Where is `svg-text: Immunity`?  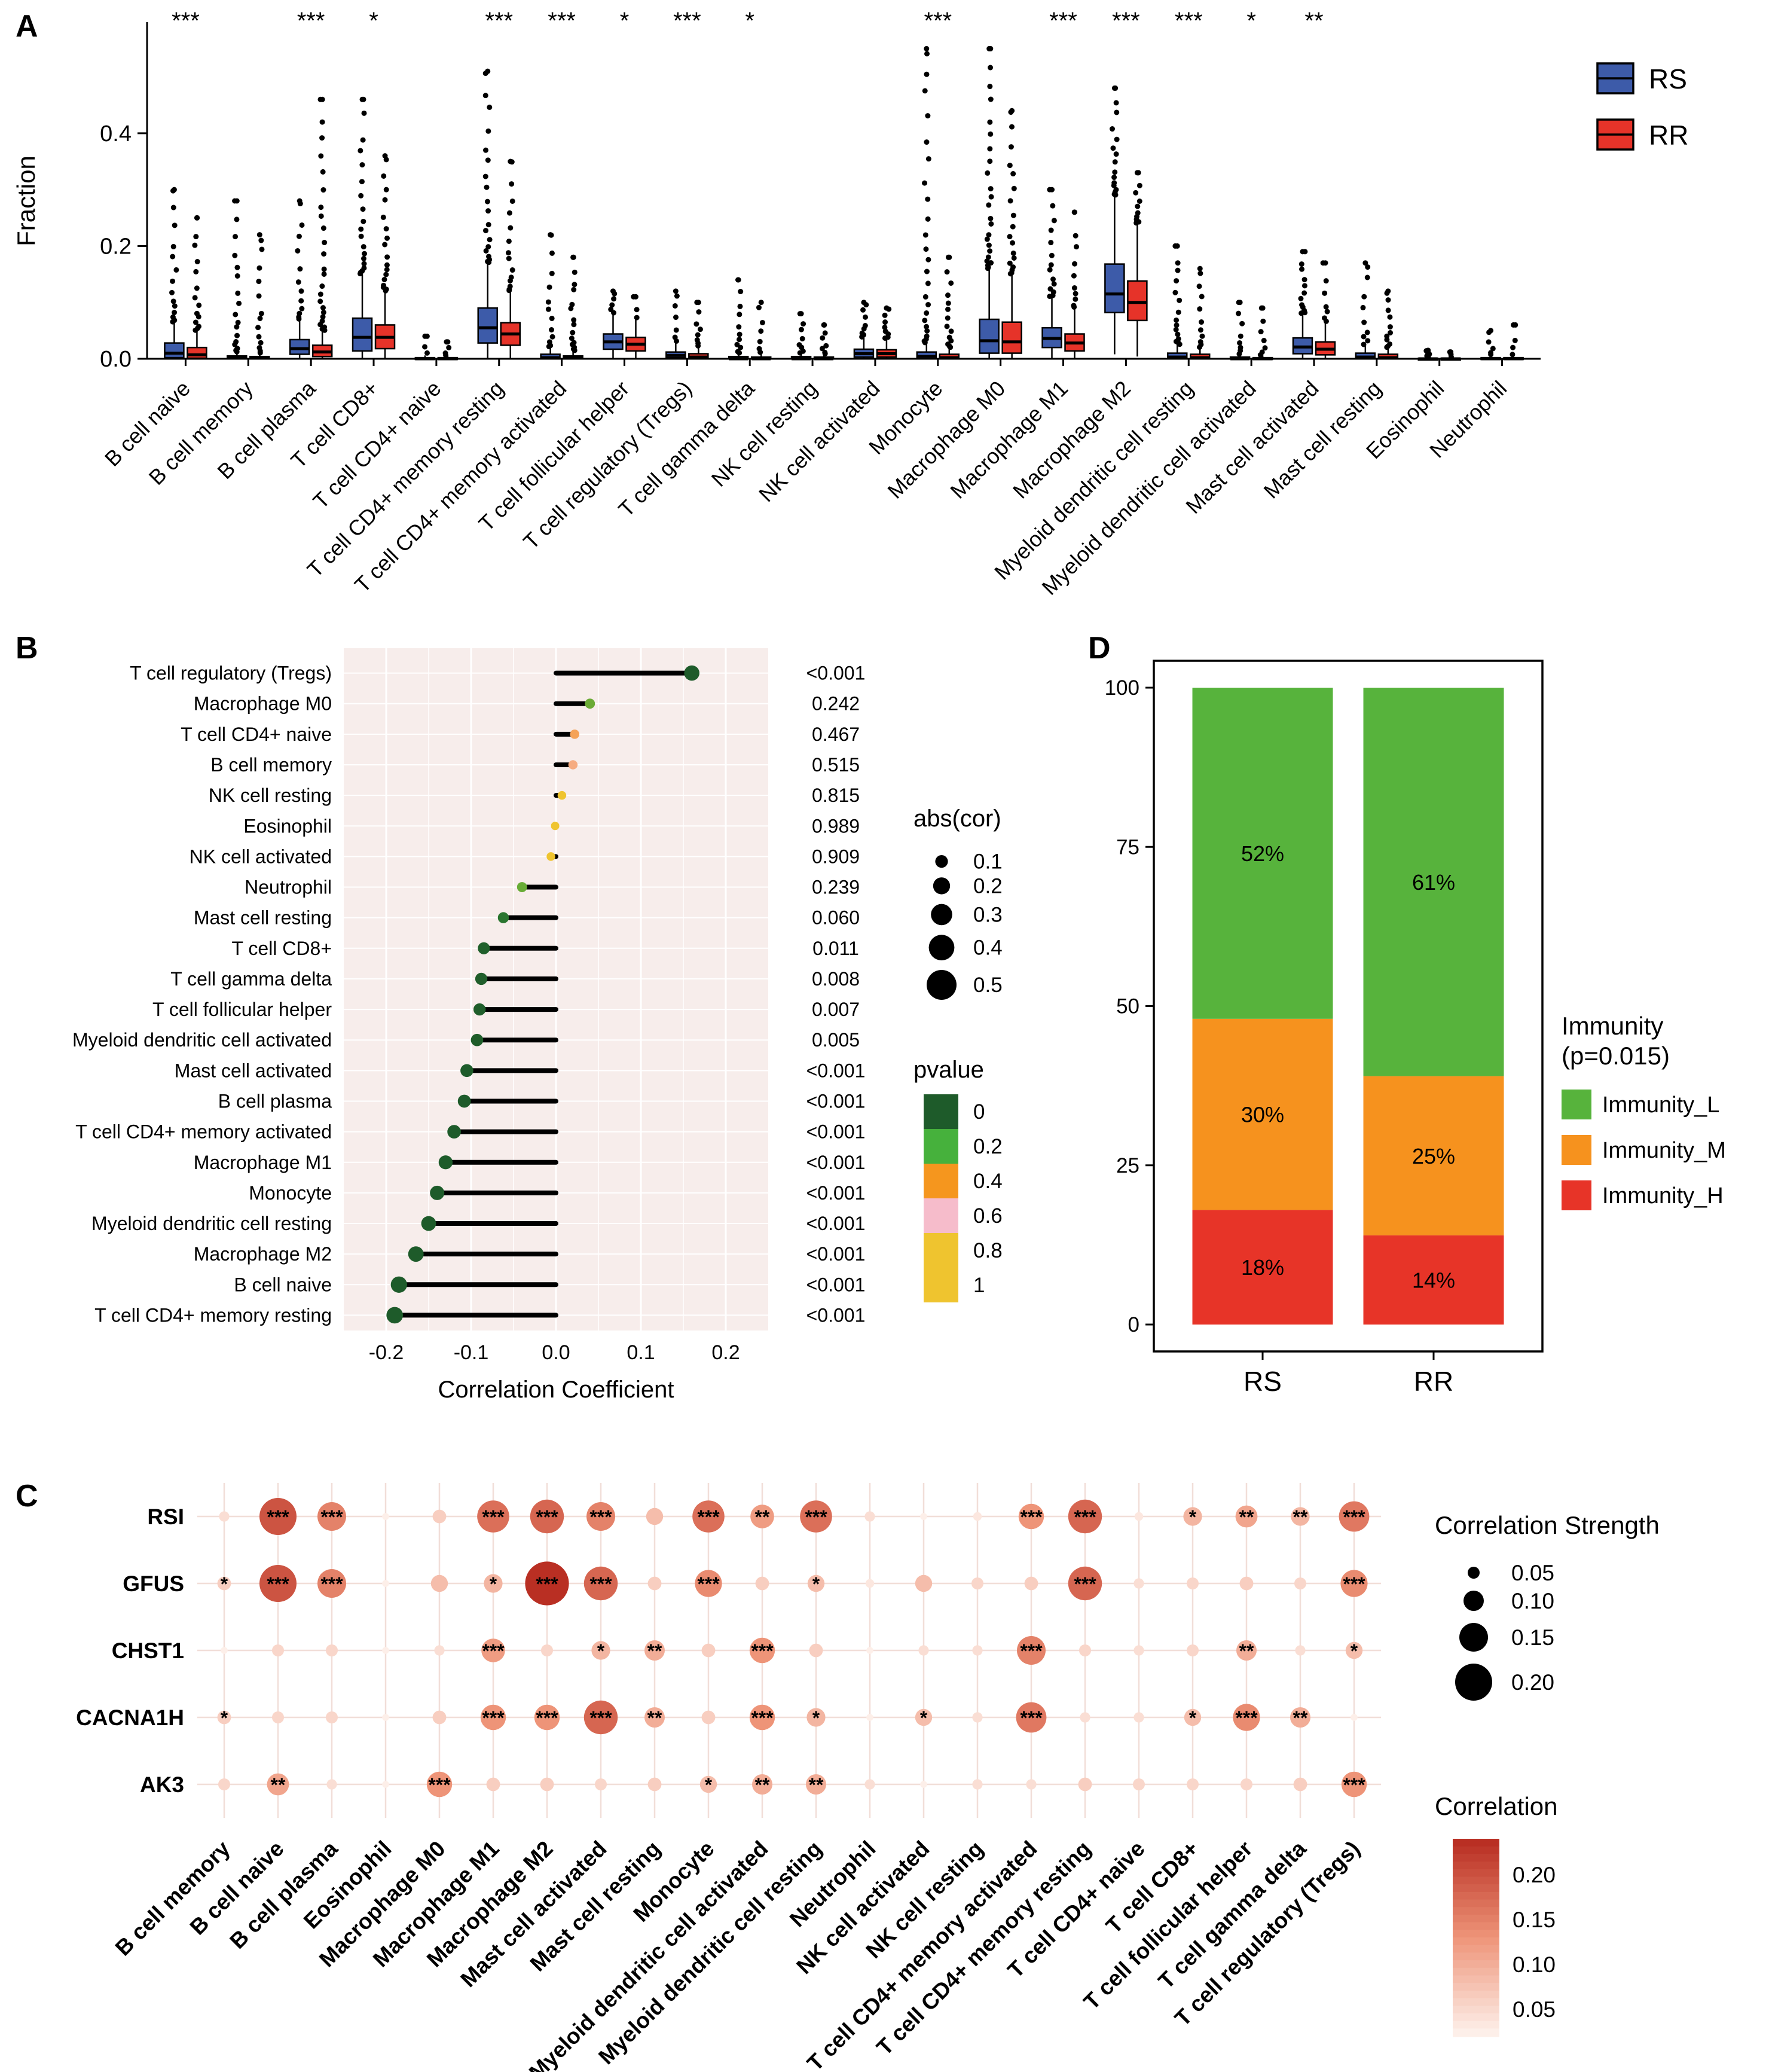 svg-text: Immunity is located at coordinates (1612, 1026).